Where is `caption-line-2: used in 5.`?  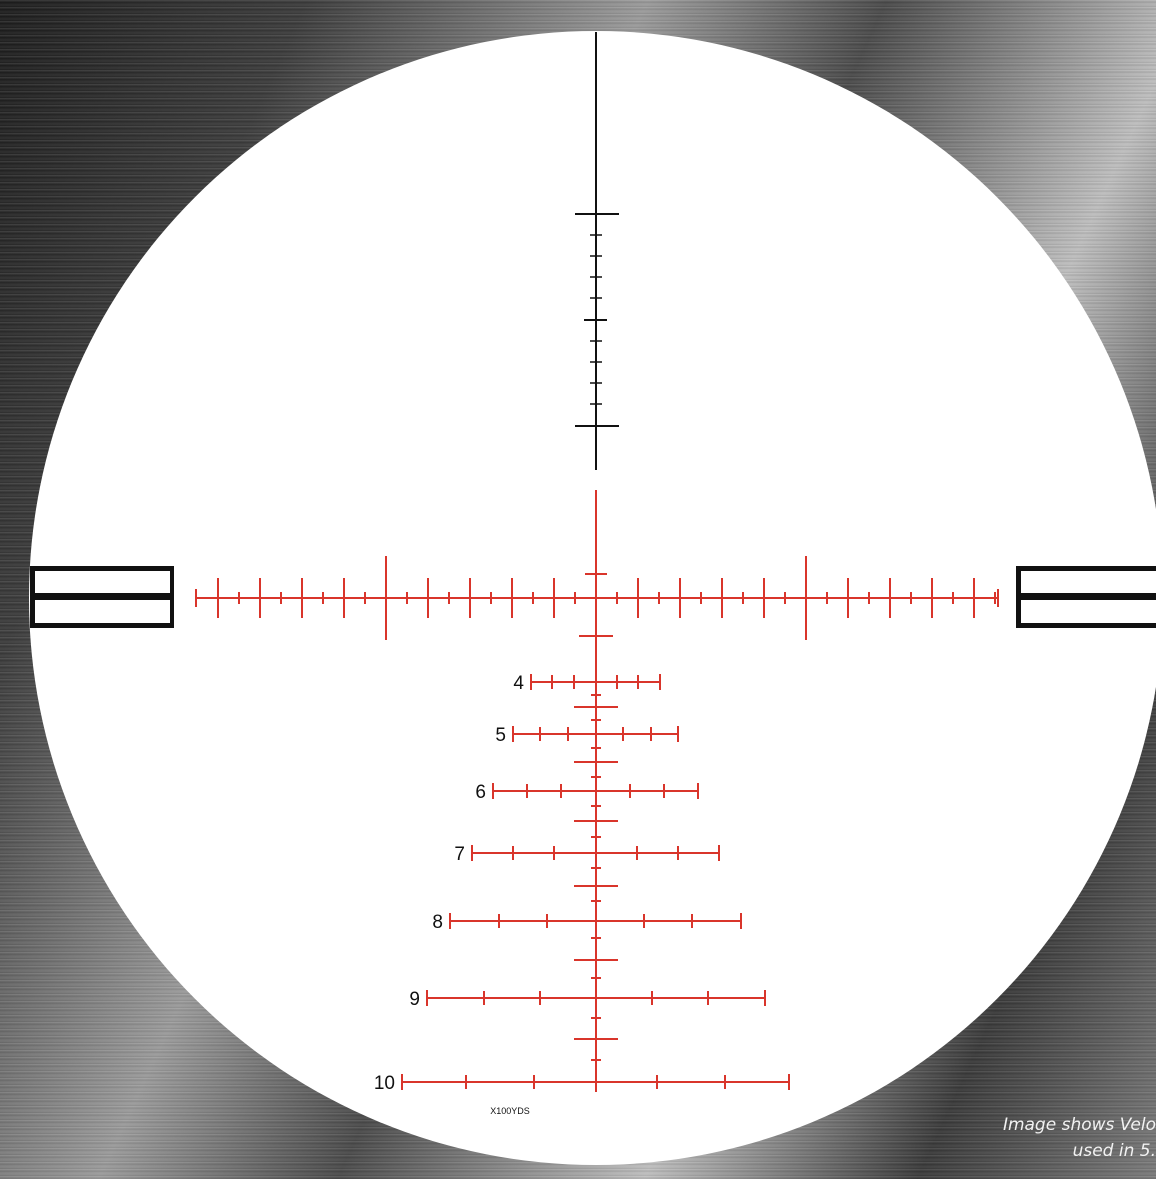 caption-line-2: used in 5. is located at coordinates (1114, 1151).